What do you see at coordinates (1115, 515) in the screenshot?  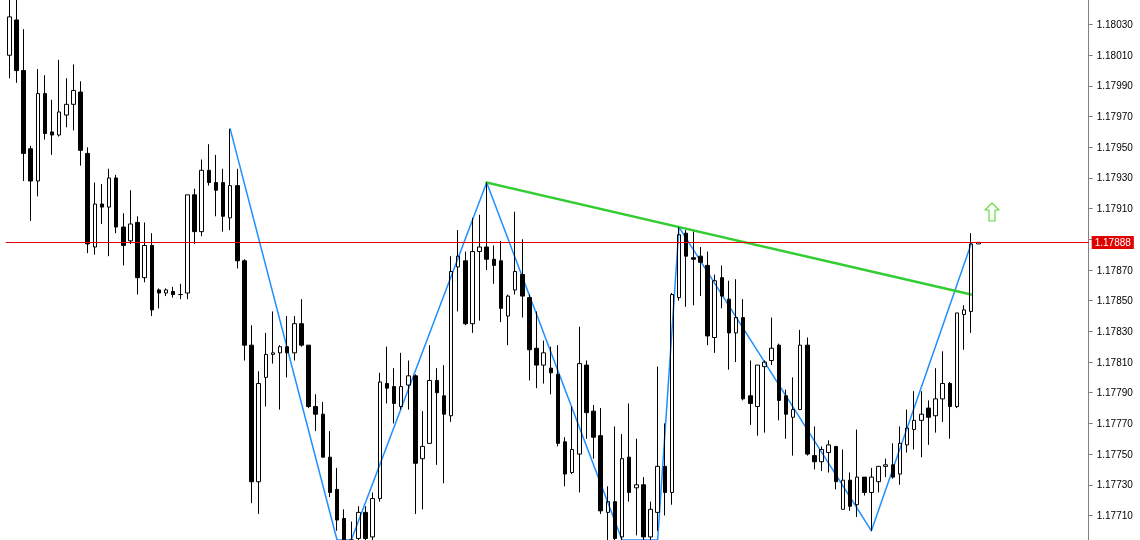 I see `y-tick-label: 1.17710` at bounding box center [1115, 515].